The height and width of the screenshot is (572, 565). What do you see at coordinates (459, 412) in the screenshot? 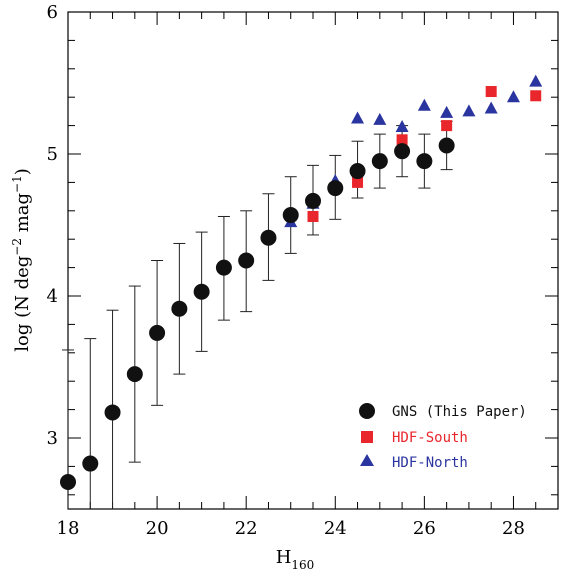
I see `legend-label-gns: GNS (This Paper)` at bounding box center [459, 412].